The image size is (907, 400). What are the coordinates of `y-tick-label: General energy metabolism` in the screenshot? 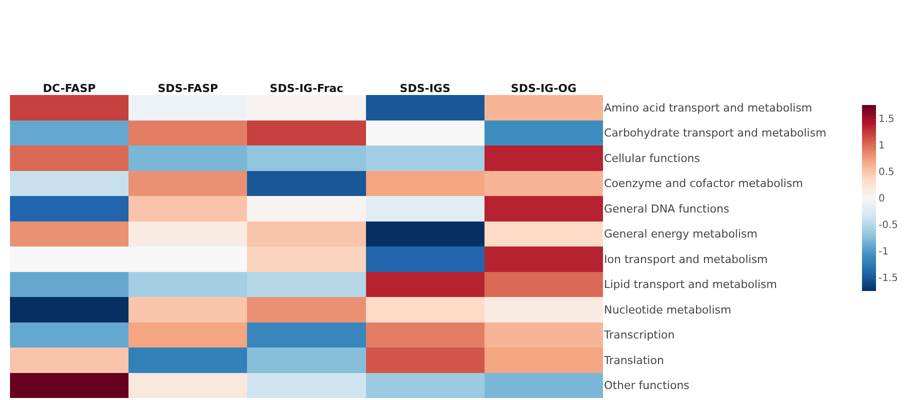 It's located at (681, 234).